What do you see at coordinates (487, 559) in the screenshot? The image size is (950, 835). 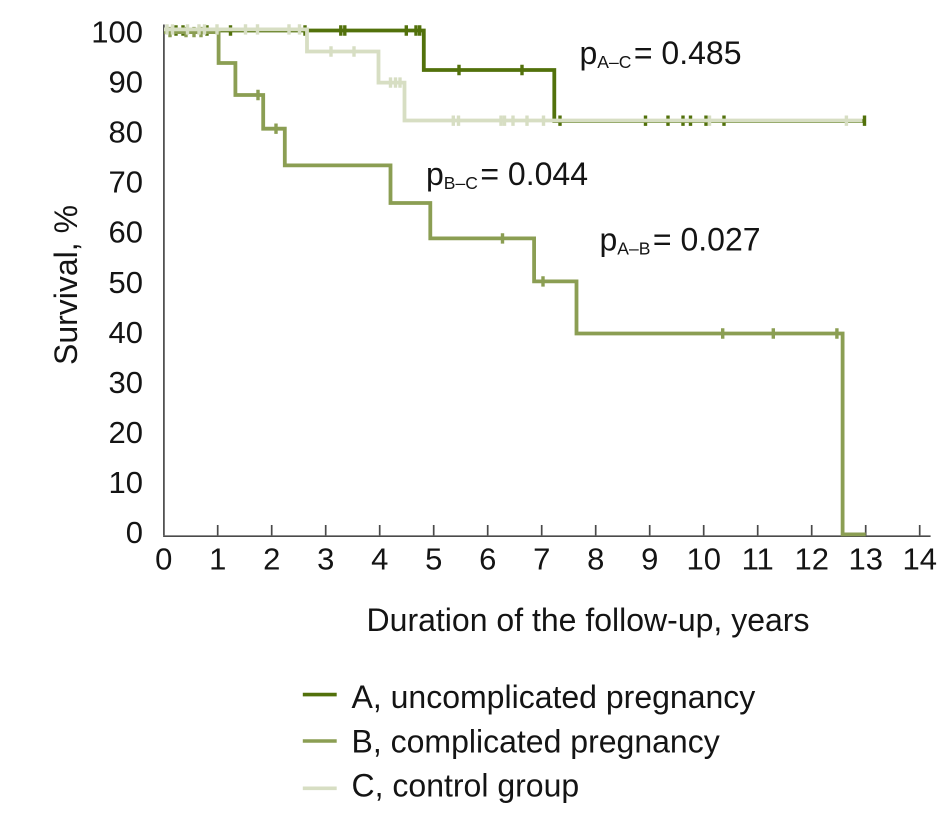 I see `svg-text: 6` at bounding box center [487, 559].